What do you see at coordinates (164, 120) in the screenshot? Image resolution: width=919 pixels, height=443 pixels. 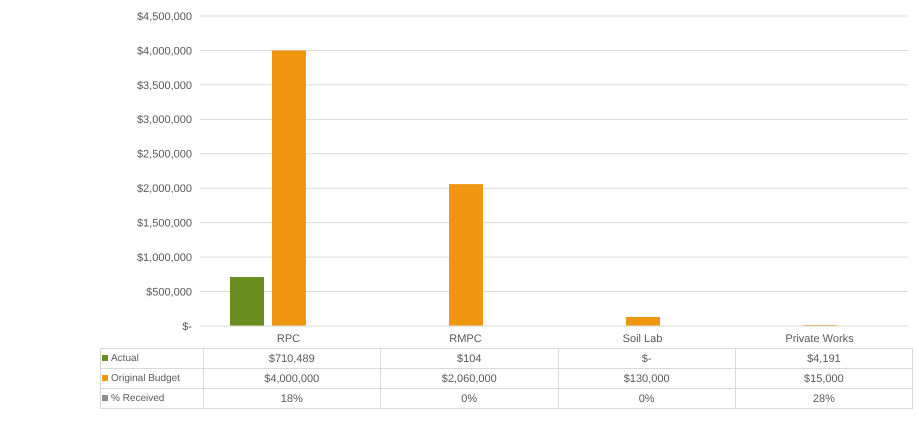 I see `y-tick-label: $3,000,000` at bounding box center [164, 120].